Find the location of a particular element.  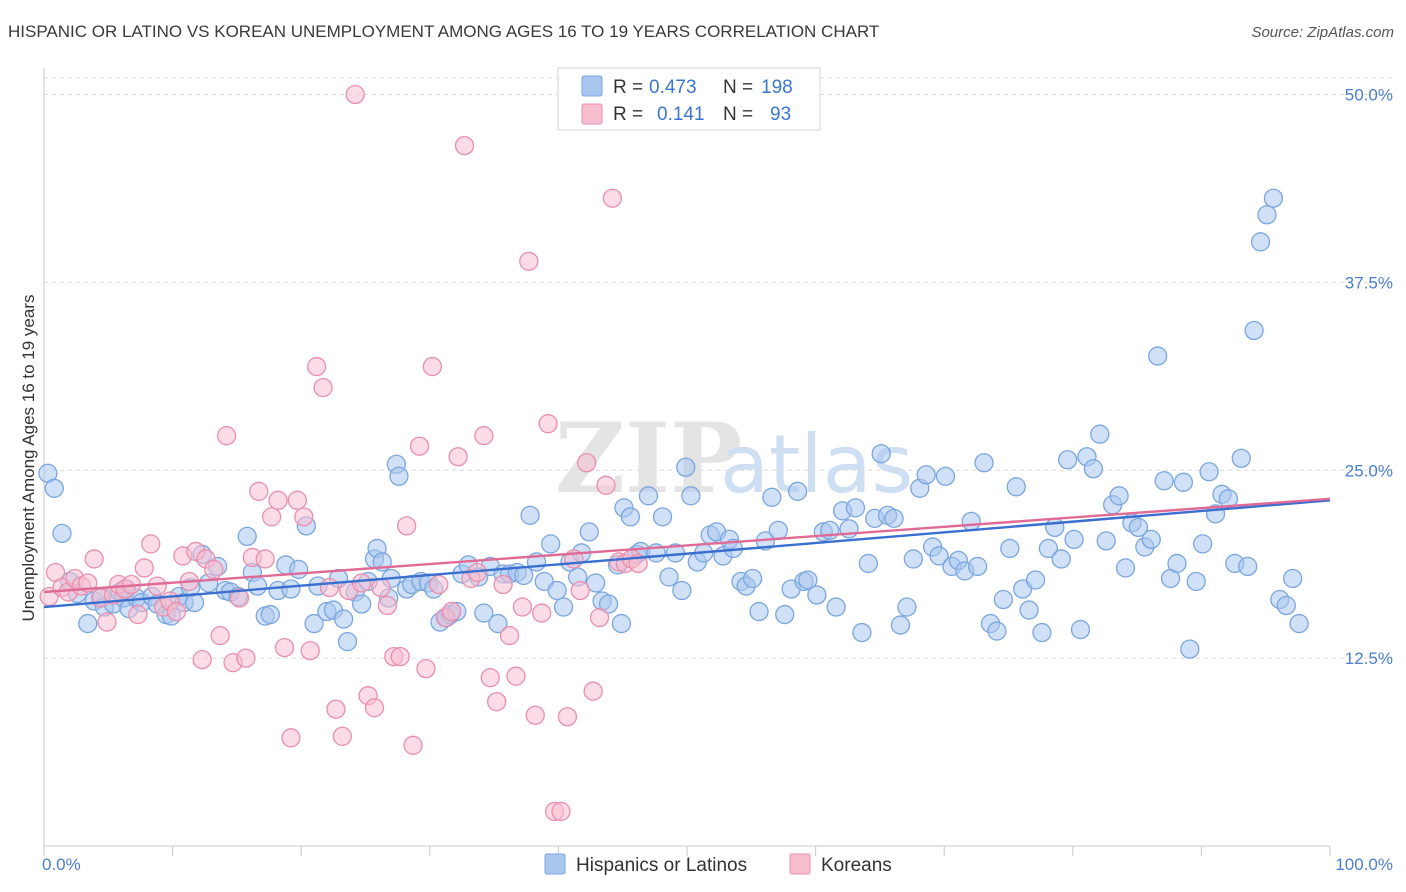

watermark-atlas: atlas is located at coordinates (816, 464).